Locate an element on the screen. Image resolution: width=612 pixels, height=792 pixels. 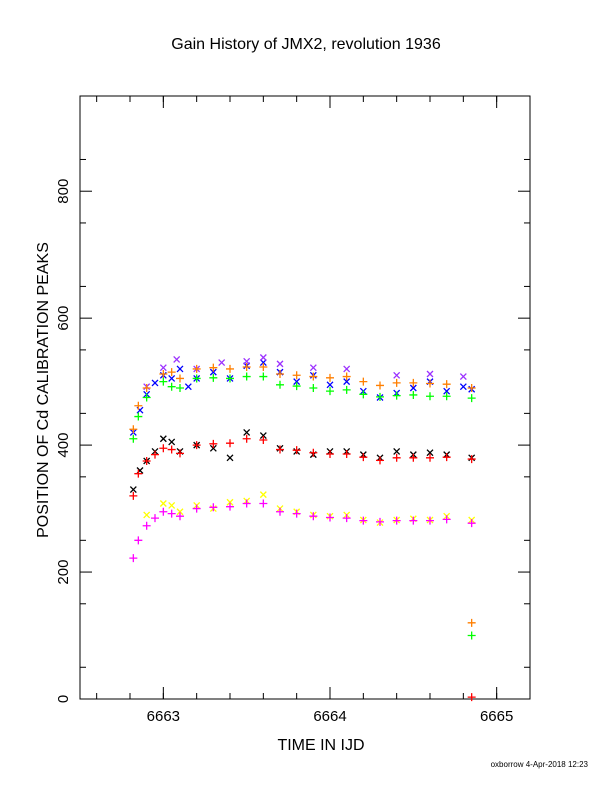
x-axis-label: TIME IN IJD is located at coordinates (321, 745).